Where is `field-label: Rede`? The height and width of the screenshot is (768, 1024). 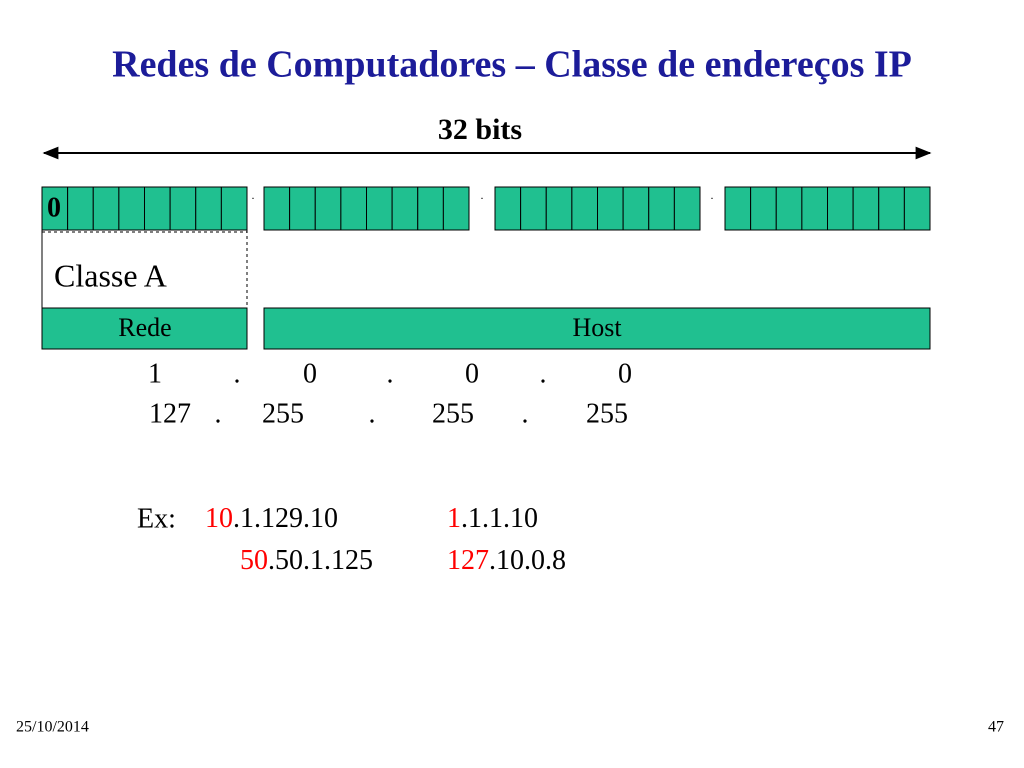 field-label: Rede is located at coordinates (144, 327).